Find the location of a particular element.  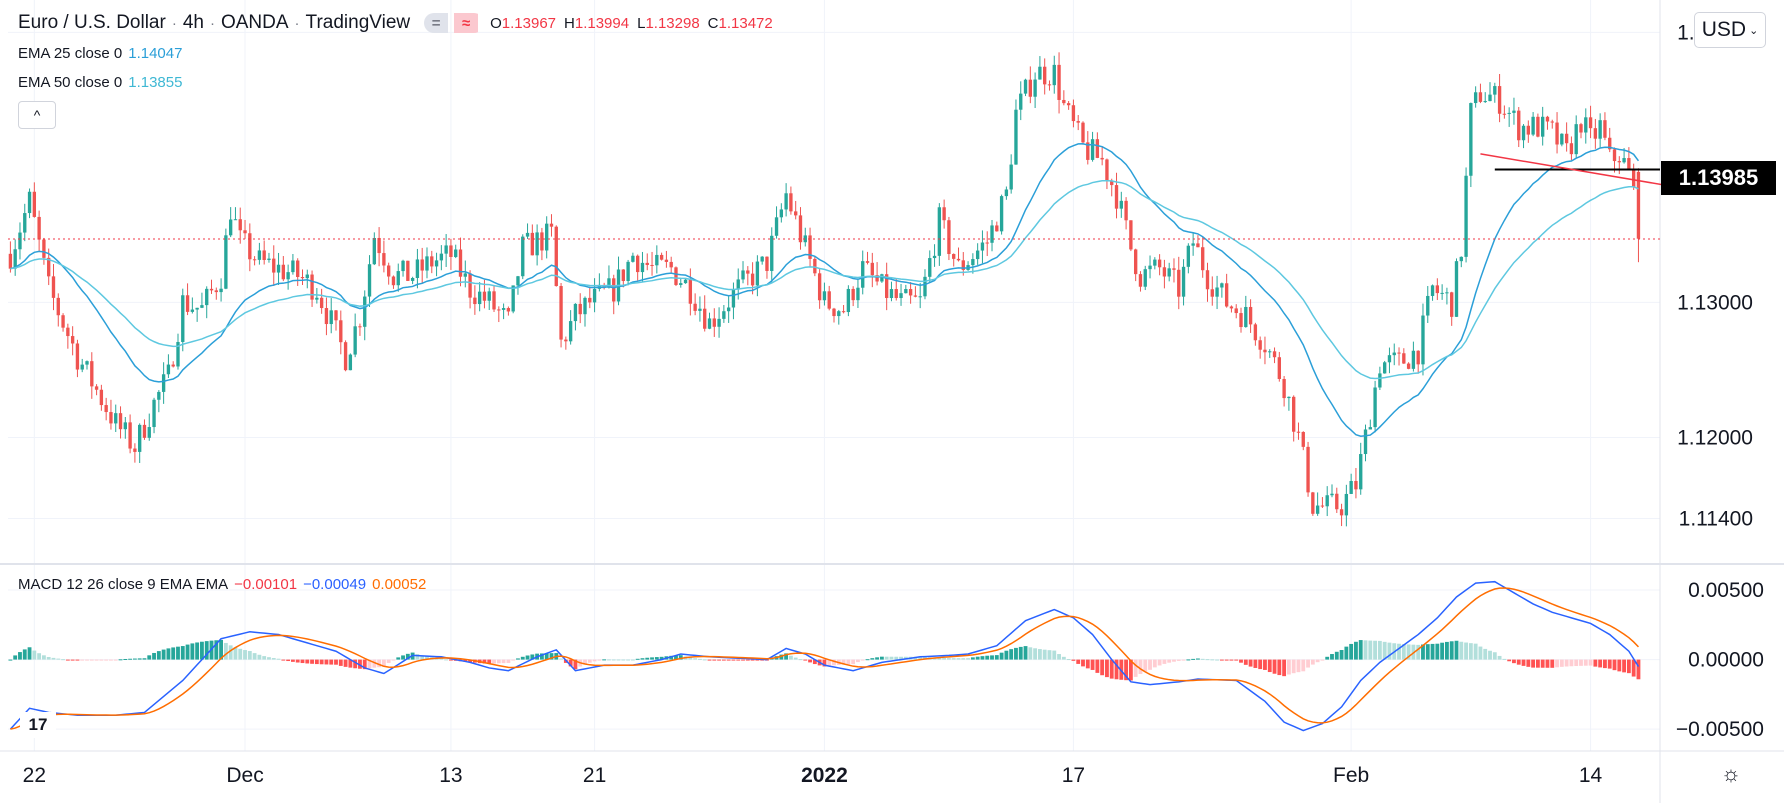

macd-histogram-group is located at coordinates (824, 660).